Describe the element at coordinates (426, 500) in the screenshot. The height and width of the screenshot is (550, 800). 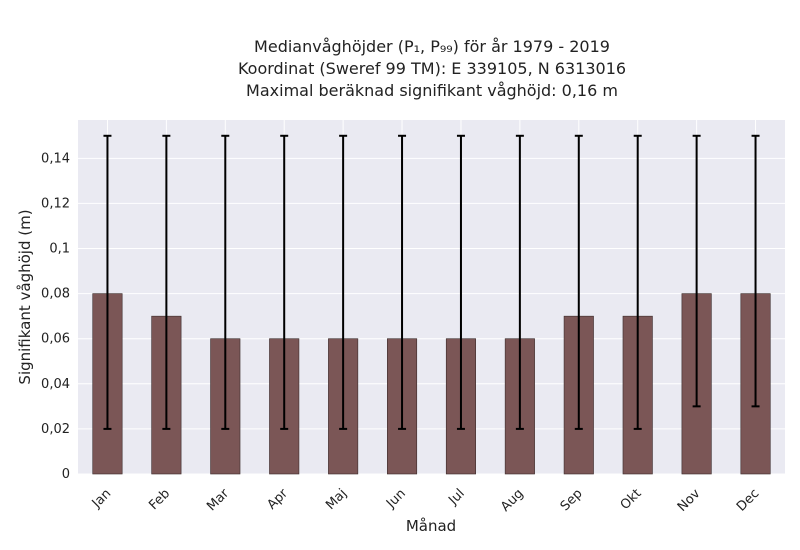
I see `x-axis-ticks: Jan Feb Mar Apr Maj Jun Jul Aug Sep Okt Nov Dec` at that location.